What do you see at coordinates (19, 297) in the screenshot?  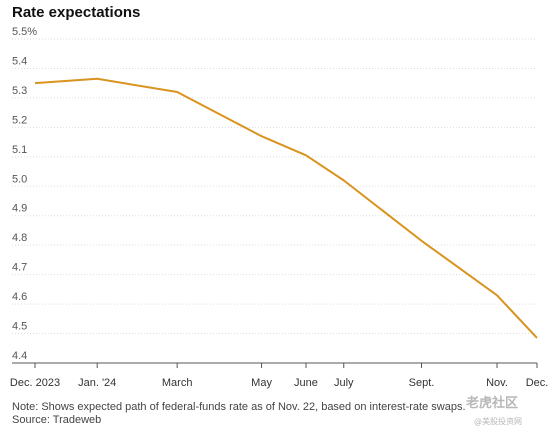 I see `y-tick-label: 4.6` at bounding box center [19, 297].